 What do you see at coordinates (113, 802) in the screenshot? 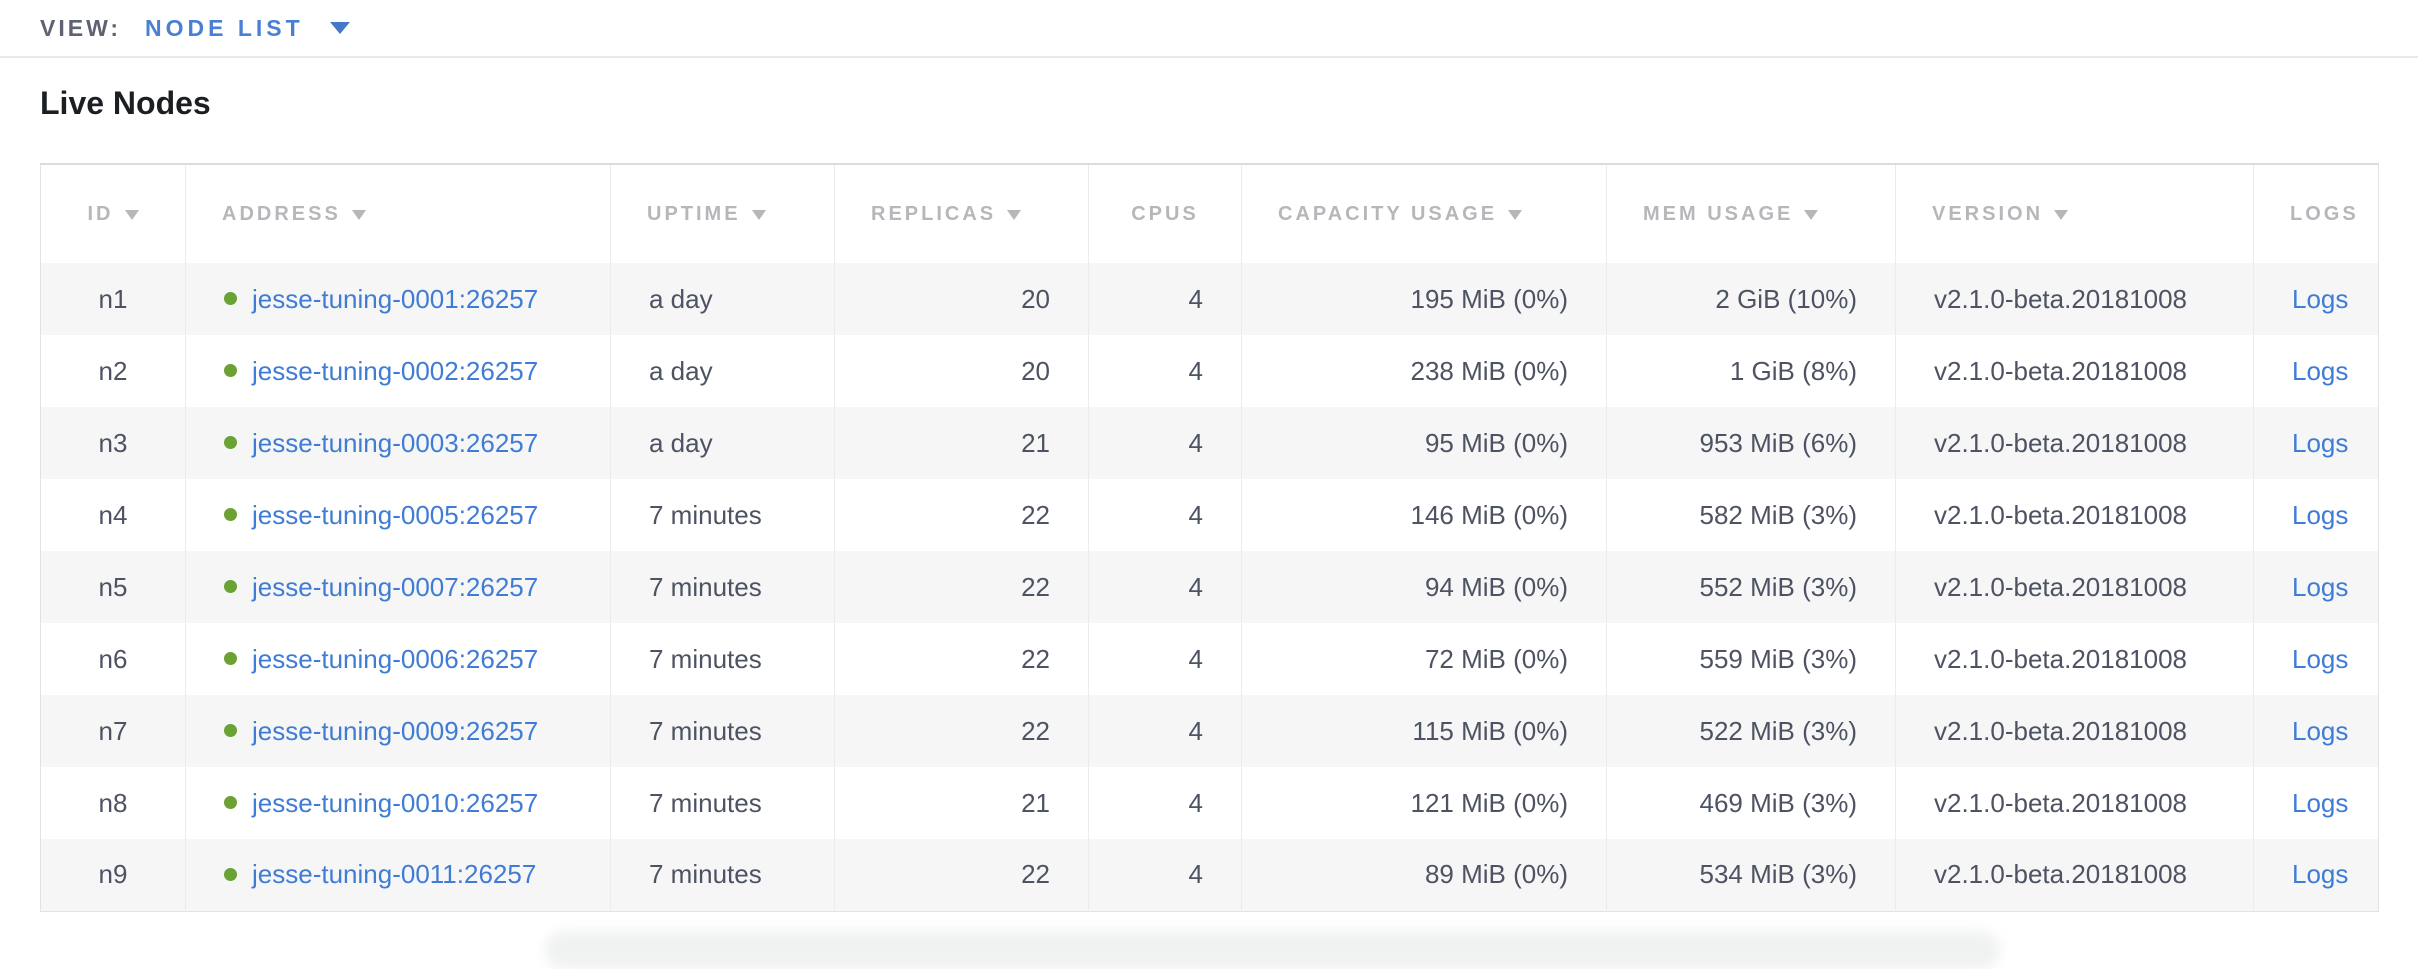
I see `cell-value: n8` at bounding box center [113, 802].